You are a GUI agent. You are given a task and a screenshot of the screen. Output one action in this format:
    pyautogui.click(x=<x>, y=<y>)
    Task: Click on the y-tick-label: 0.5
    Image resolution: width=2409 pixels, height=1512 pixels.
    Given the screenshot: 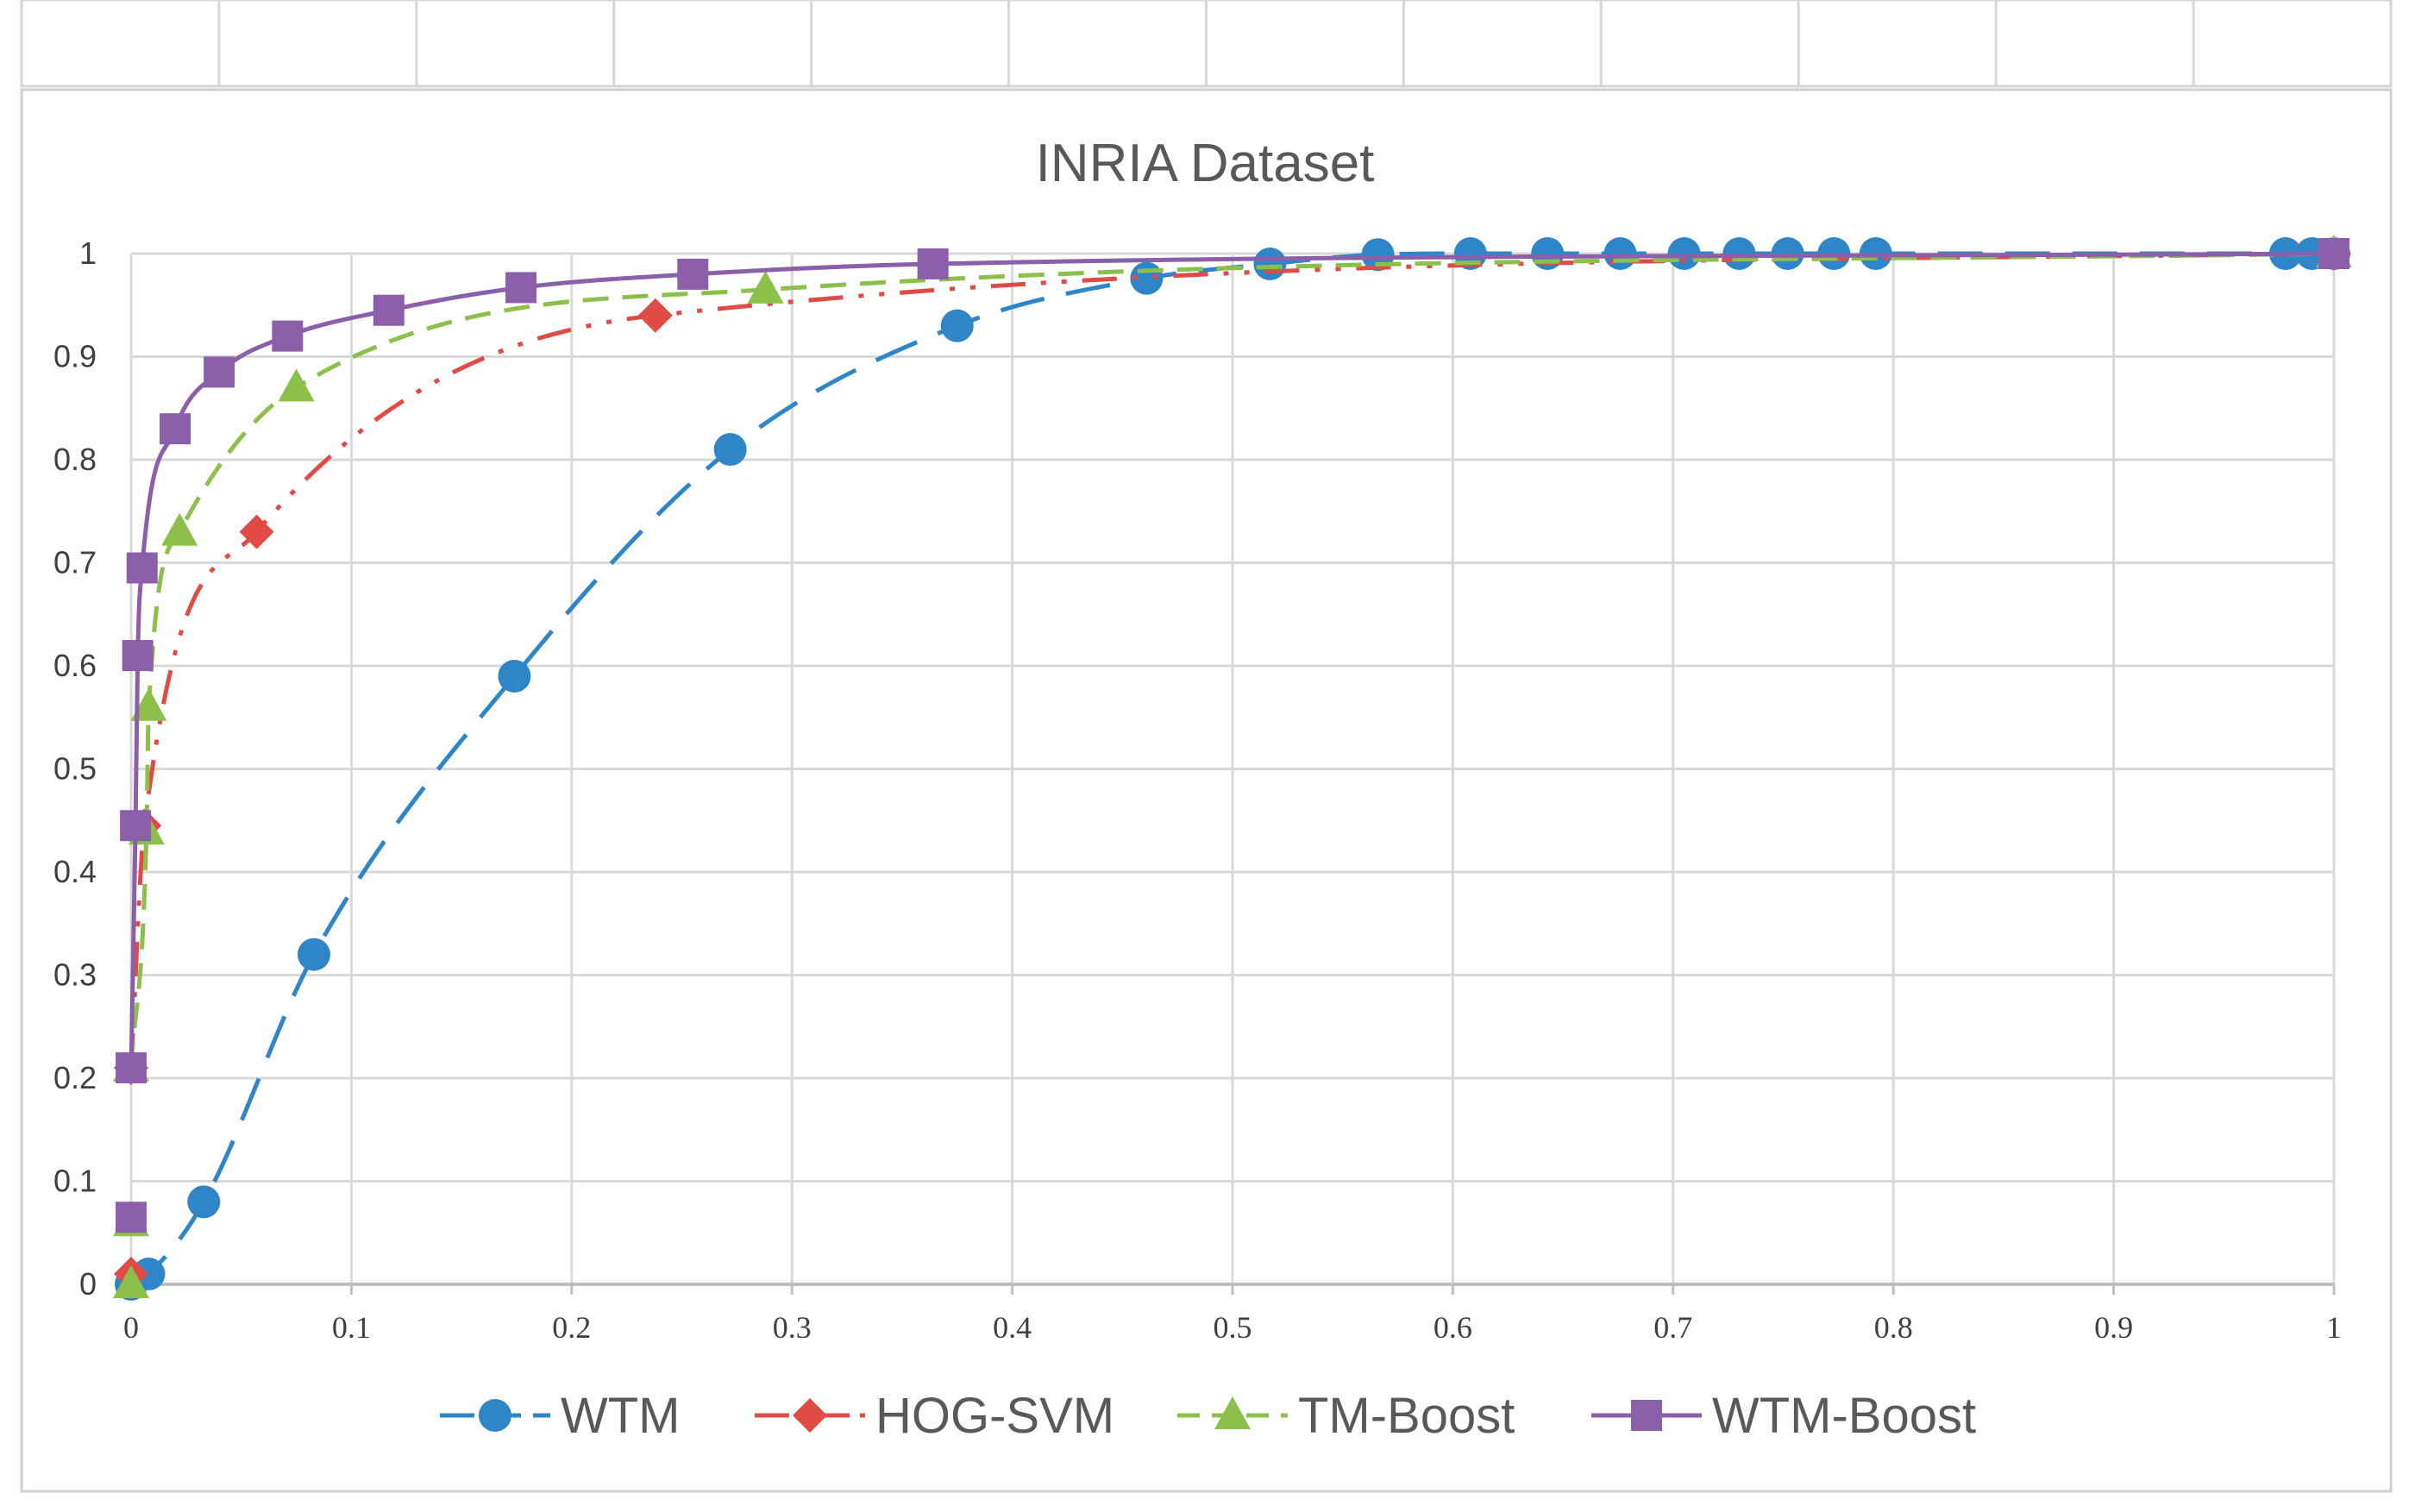 What is the action you would take?
    pyautogui.click(x=75, y=769)
    